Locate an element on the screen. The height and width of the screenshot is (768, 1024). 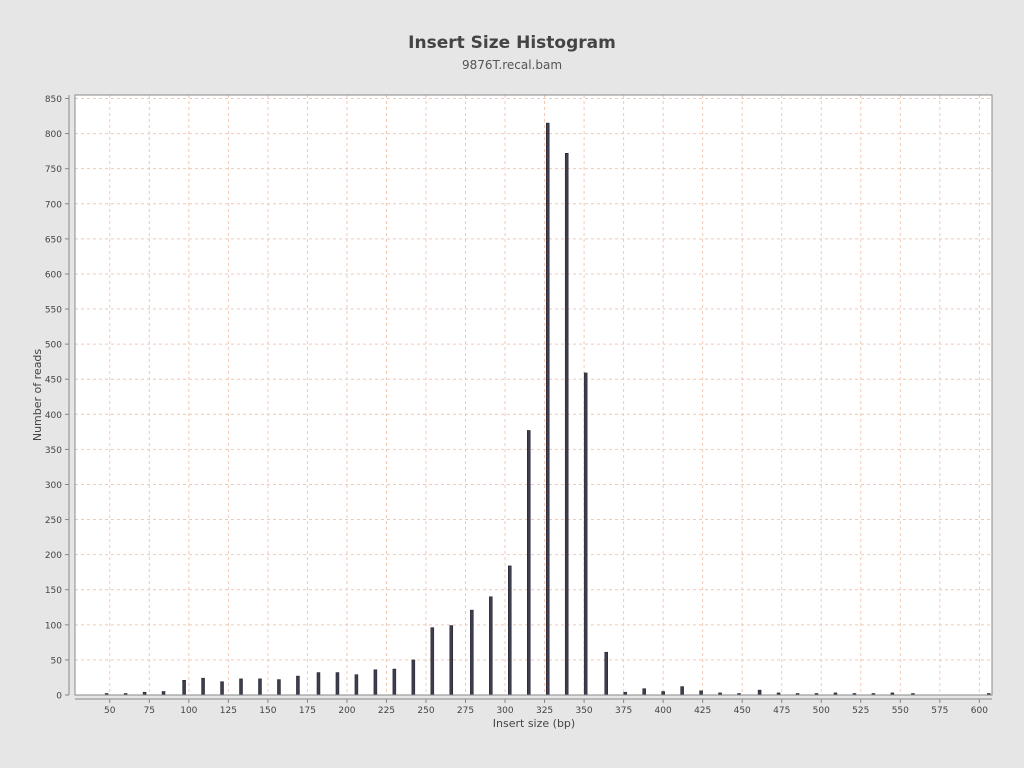
y-tick-label-1: 50 is located at coordinates (57, 661).